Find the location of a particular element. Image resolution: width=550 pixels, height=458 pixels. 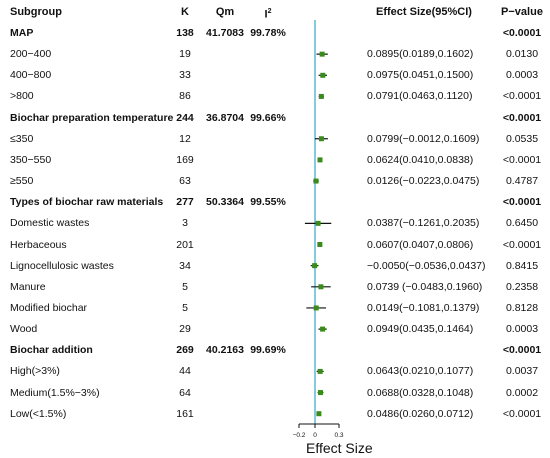

row-qm: 40.2163 is located at coordinates (225, 350).